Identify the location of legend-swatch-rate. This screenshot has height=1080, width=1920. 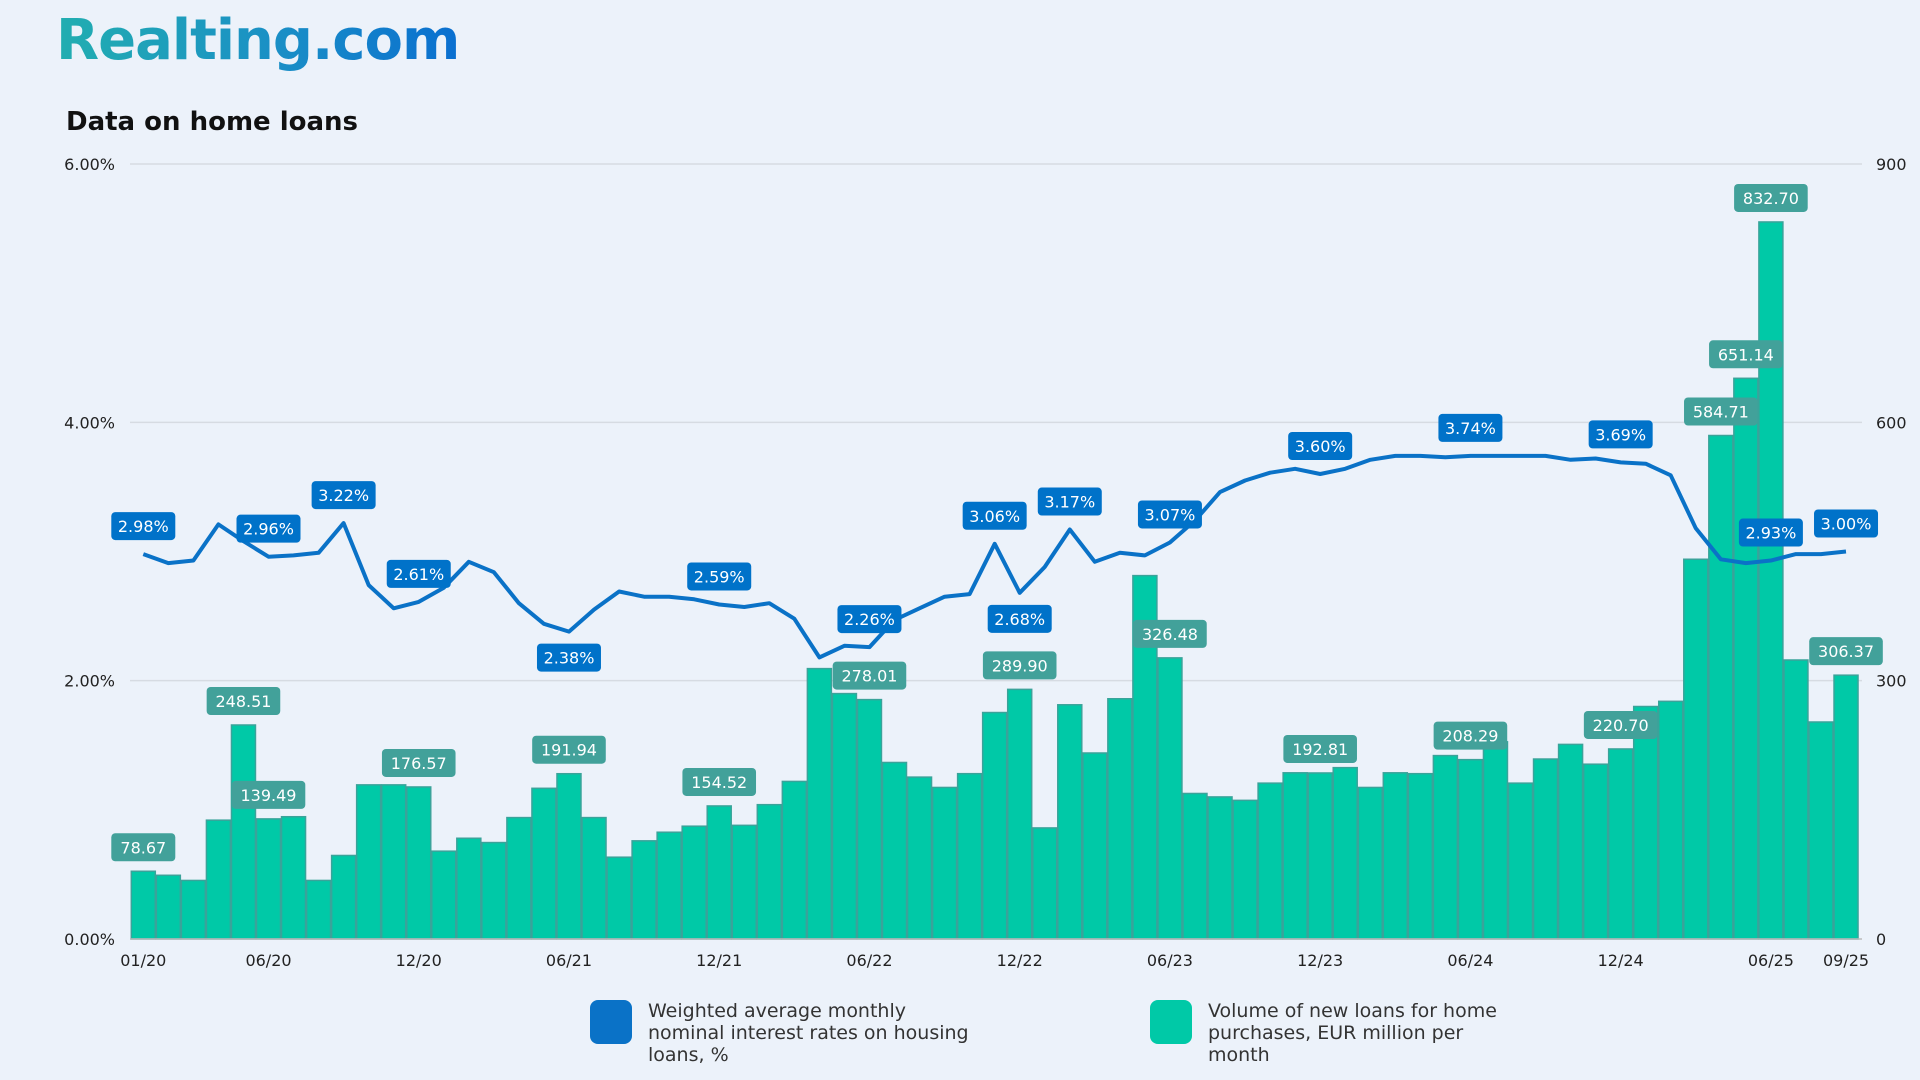
(611, 1022).